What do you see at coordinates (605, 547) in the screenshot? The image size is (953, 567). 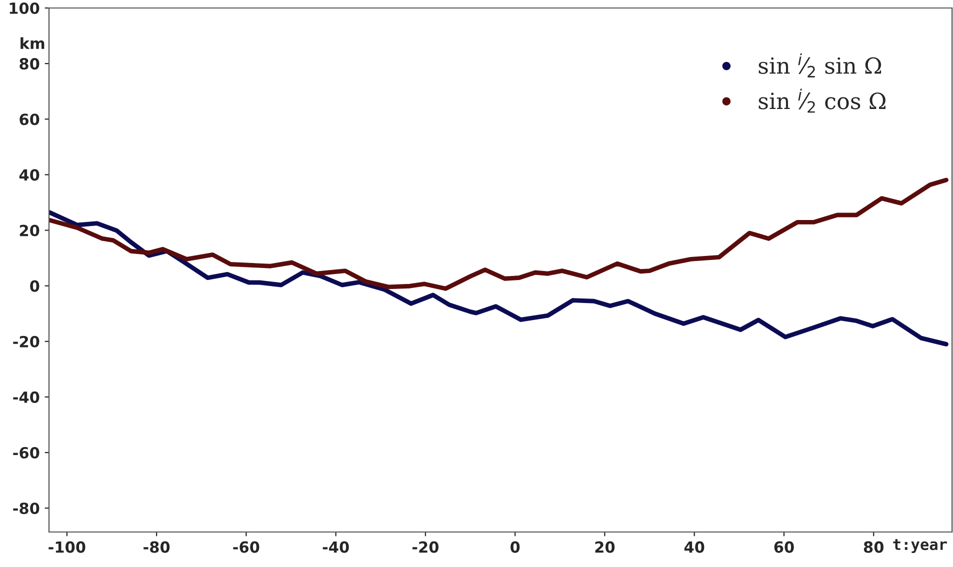 I see `x-tick-label: 20` at bounding box center [605, 547].